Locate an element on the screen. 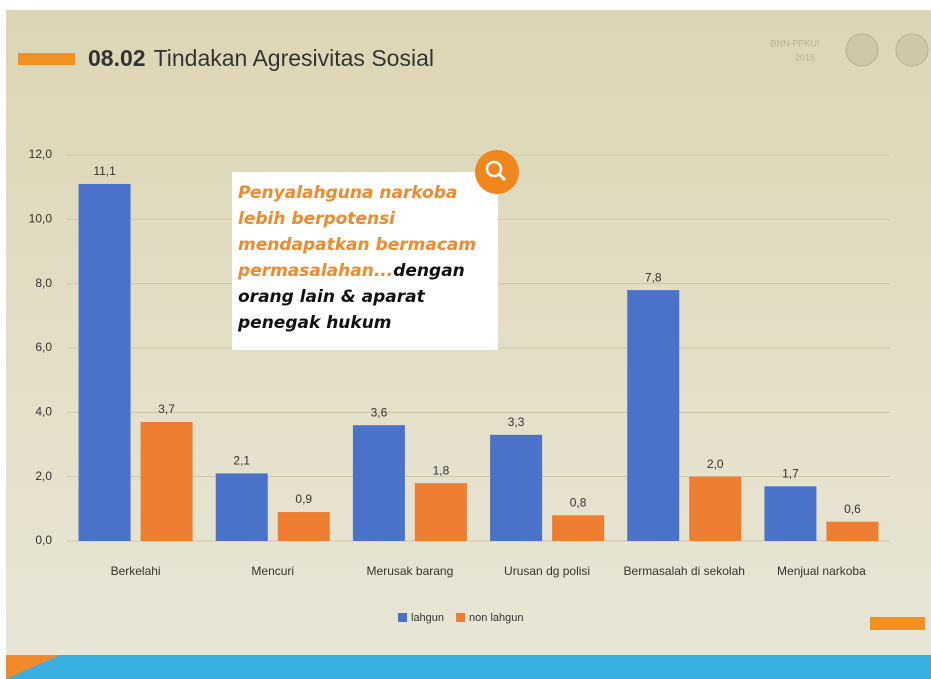 The width and height of the screenshot is (931, 679). y-tick-label: 6,0 is located at coordinates (43, 347).